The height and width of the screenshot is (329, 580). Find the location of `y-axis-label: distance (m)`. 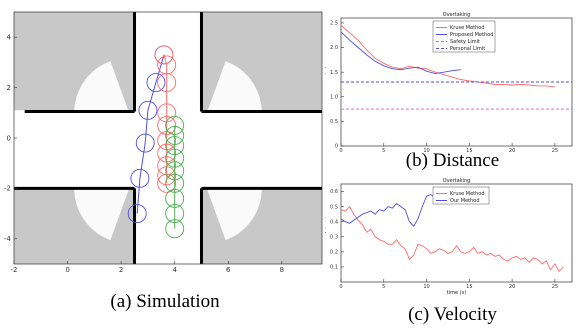

y-axis-label: distance (m) is located at coordinates (326, 82).